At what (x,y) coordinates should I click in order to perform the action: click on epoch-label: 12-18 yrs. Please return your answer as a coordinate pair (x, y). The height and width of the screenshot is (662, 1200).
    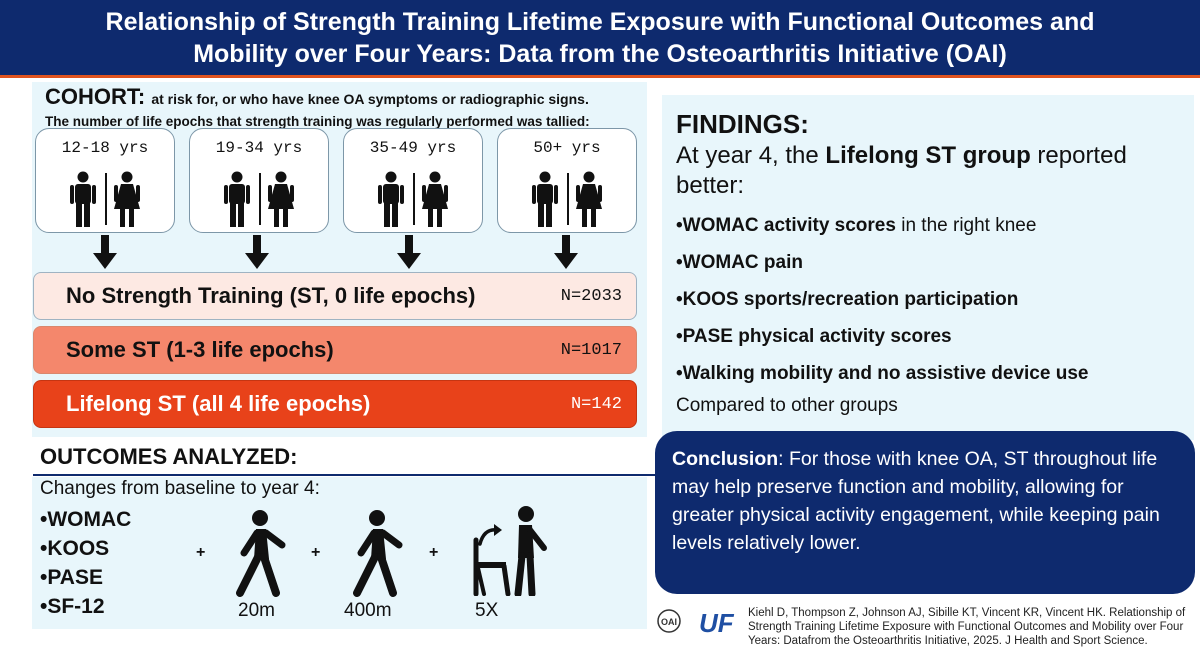
    Looking at the image, I should click on (105, 148).